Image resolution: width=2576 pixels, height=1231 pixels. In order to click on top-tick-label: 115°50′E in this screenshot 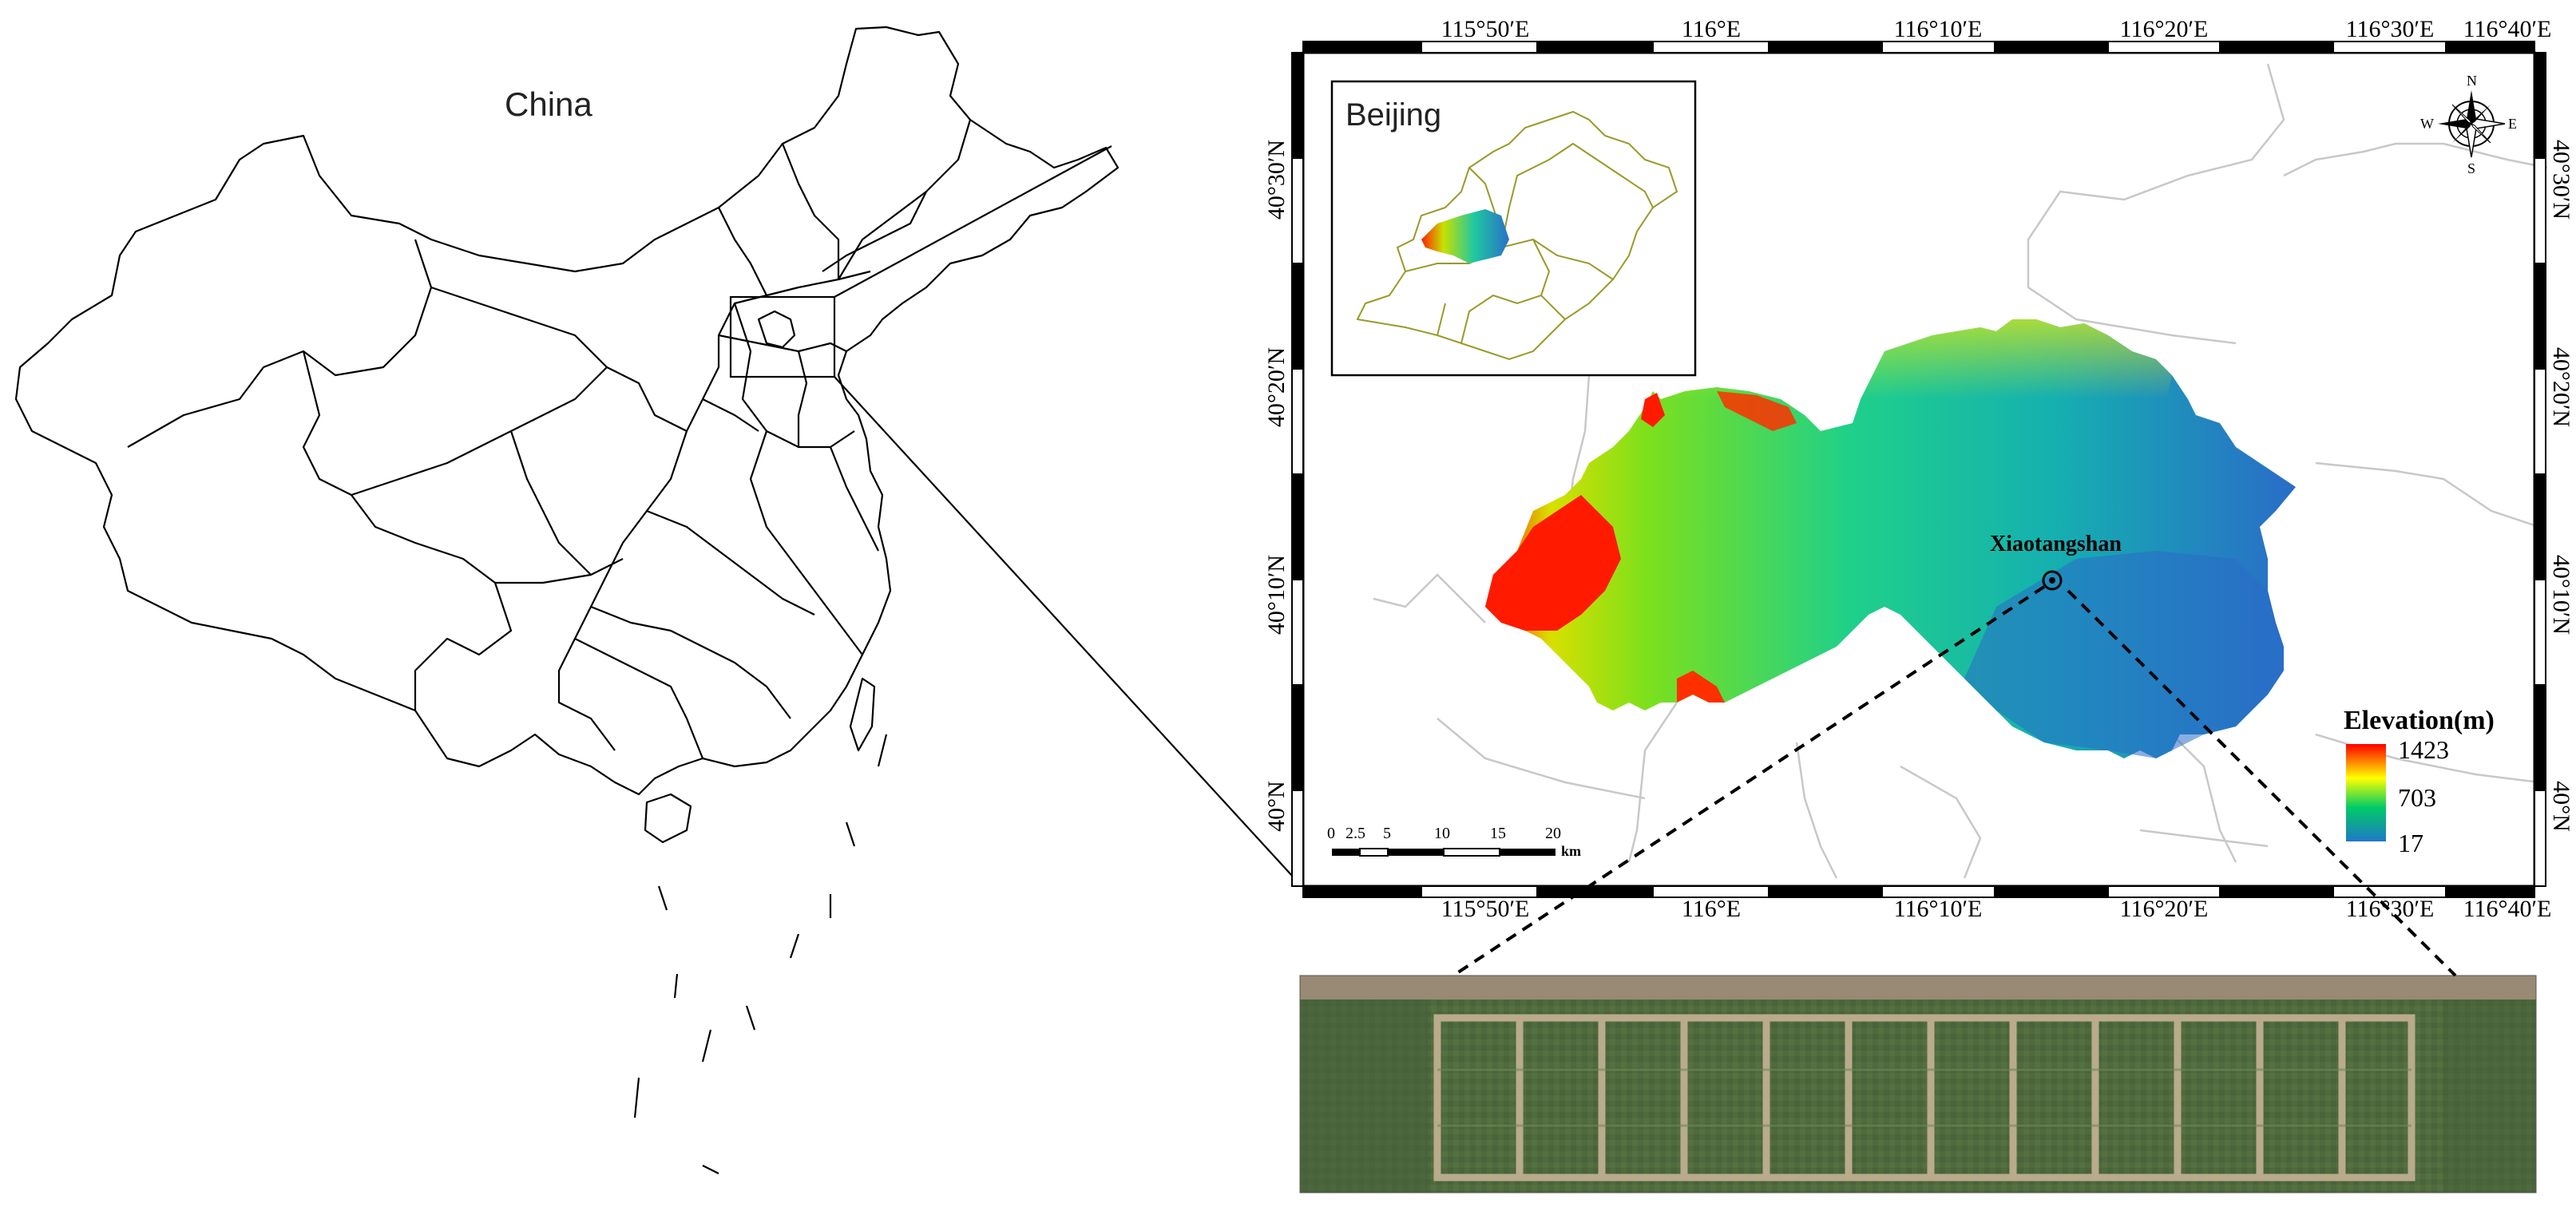, I will do `click(1485, 29)`.